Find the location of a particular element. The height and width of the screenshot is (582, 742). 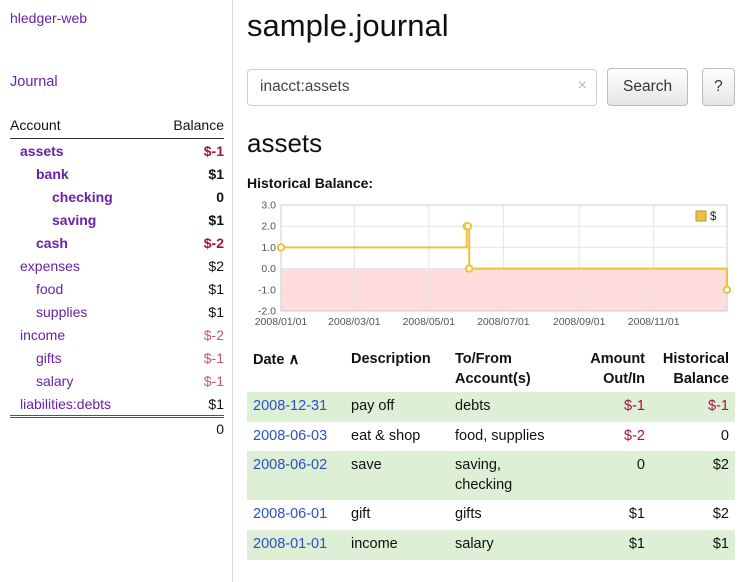

journal-link: Journal is located at coordinates (34, 82).